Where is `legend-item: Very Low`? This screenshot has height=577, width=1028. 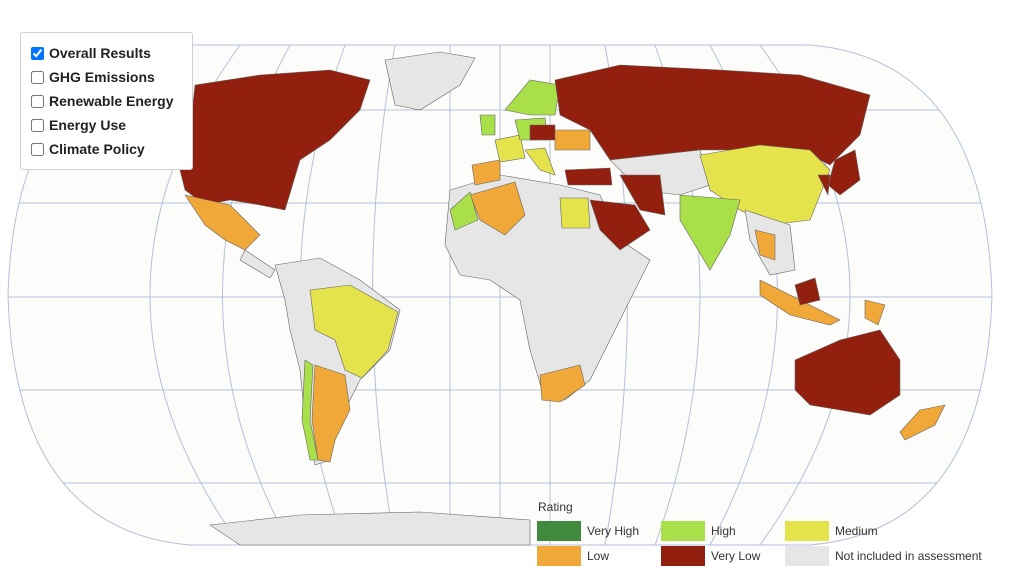
legend-item: Very Low is located at coordinates (710, 556).